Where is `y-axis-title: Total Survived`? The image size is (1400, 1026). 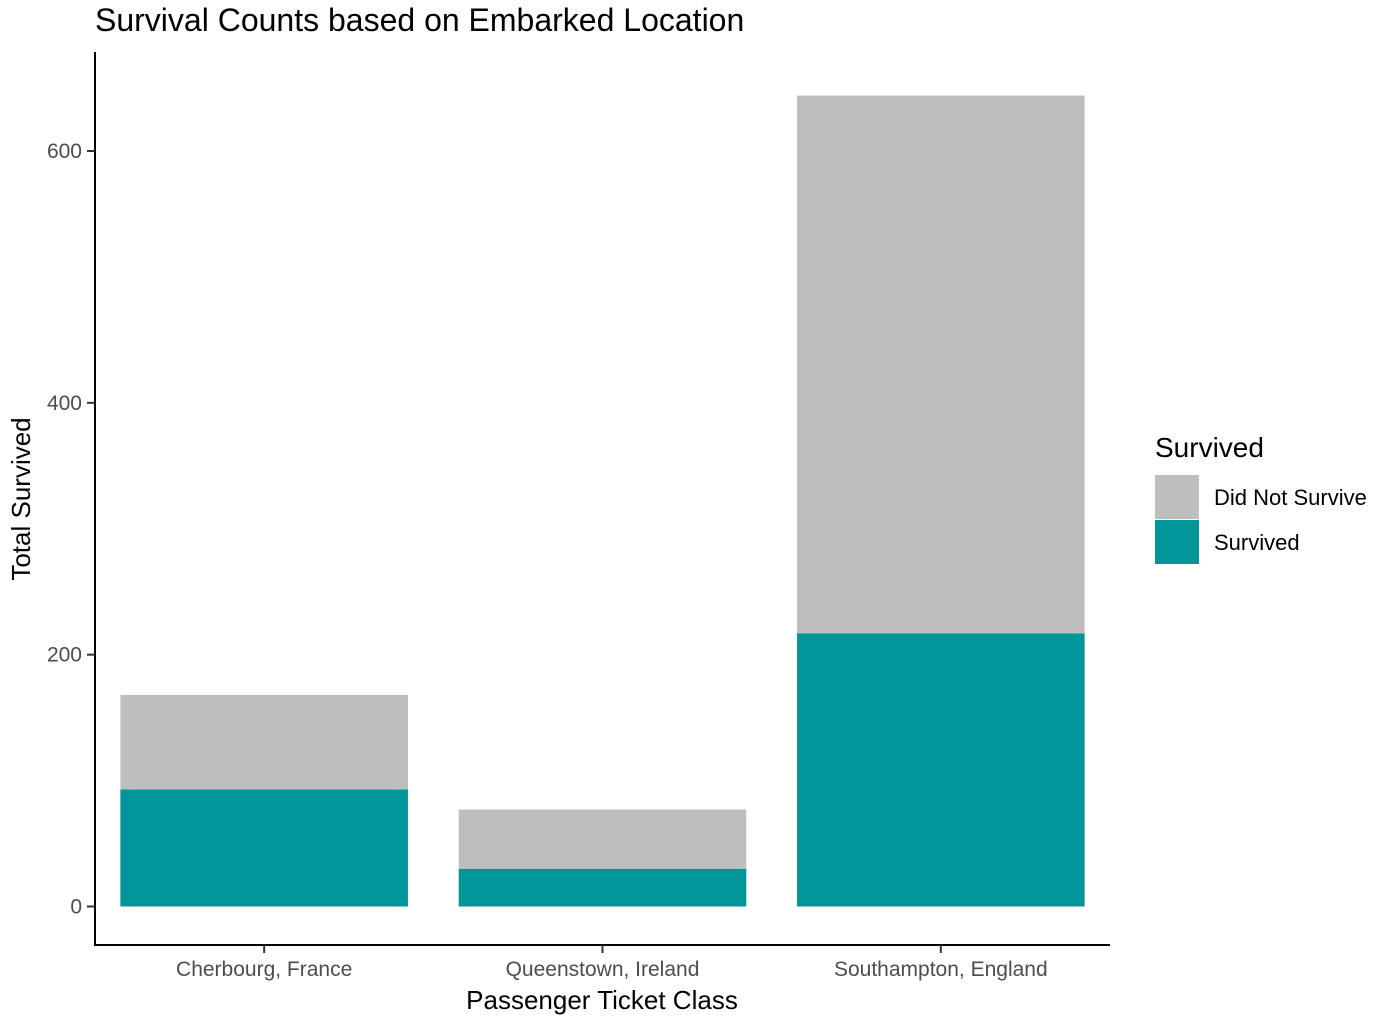 y-axis-title: Total Survived is located at coordinates (21, 498).